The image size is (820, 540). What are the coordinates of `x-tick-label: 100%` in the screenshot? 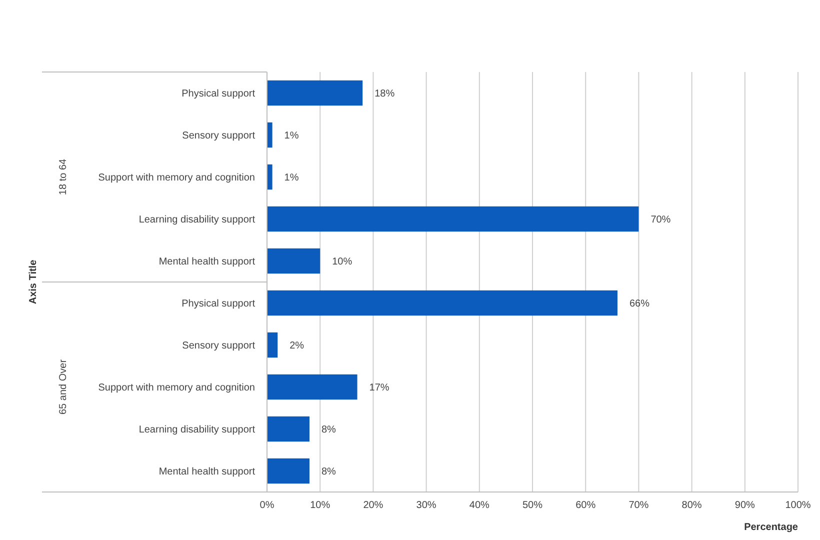 It's located at (798, 505).